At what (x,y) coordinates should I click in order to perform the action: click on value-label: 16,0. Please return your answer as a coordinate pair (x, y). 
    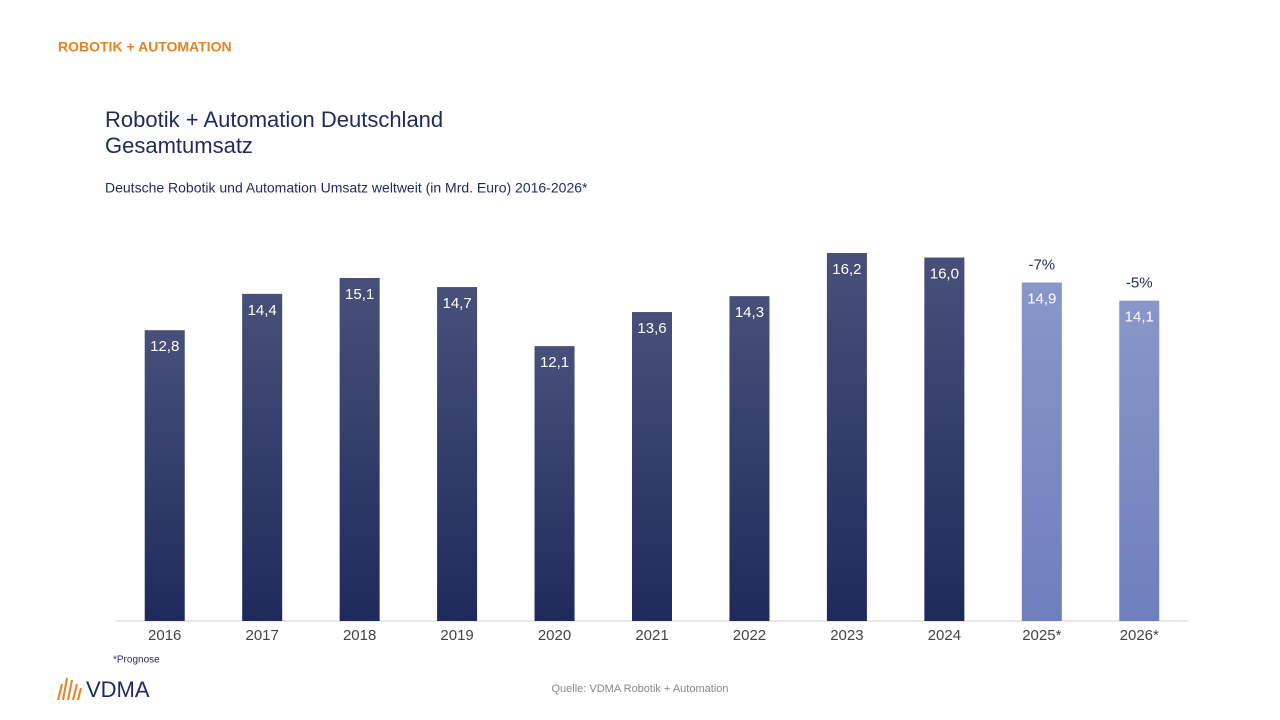
    Looking at the image, I should click on (944, 274).